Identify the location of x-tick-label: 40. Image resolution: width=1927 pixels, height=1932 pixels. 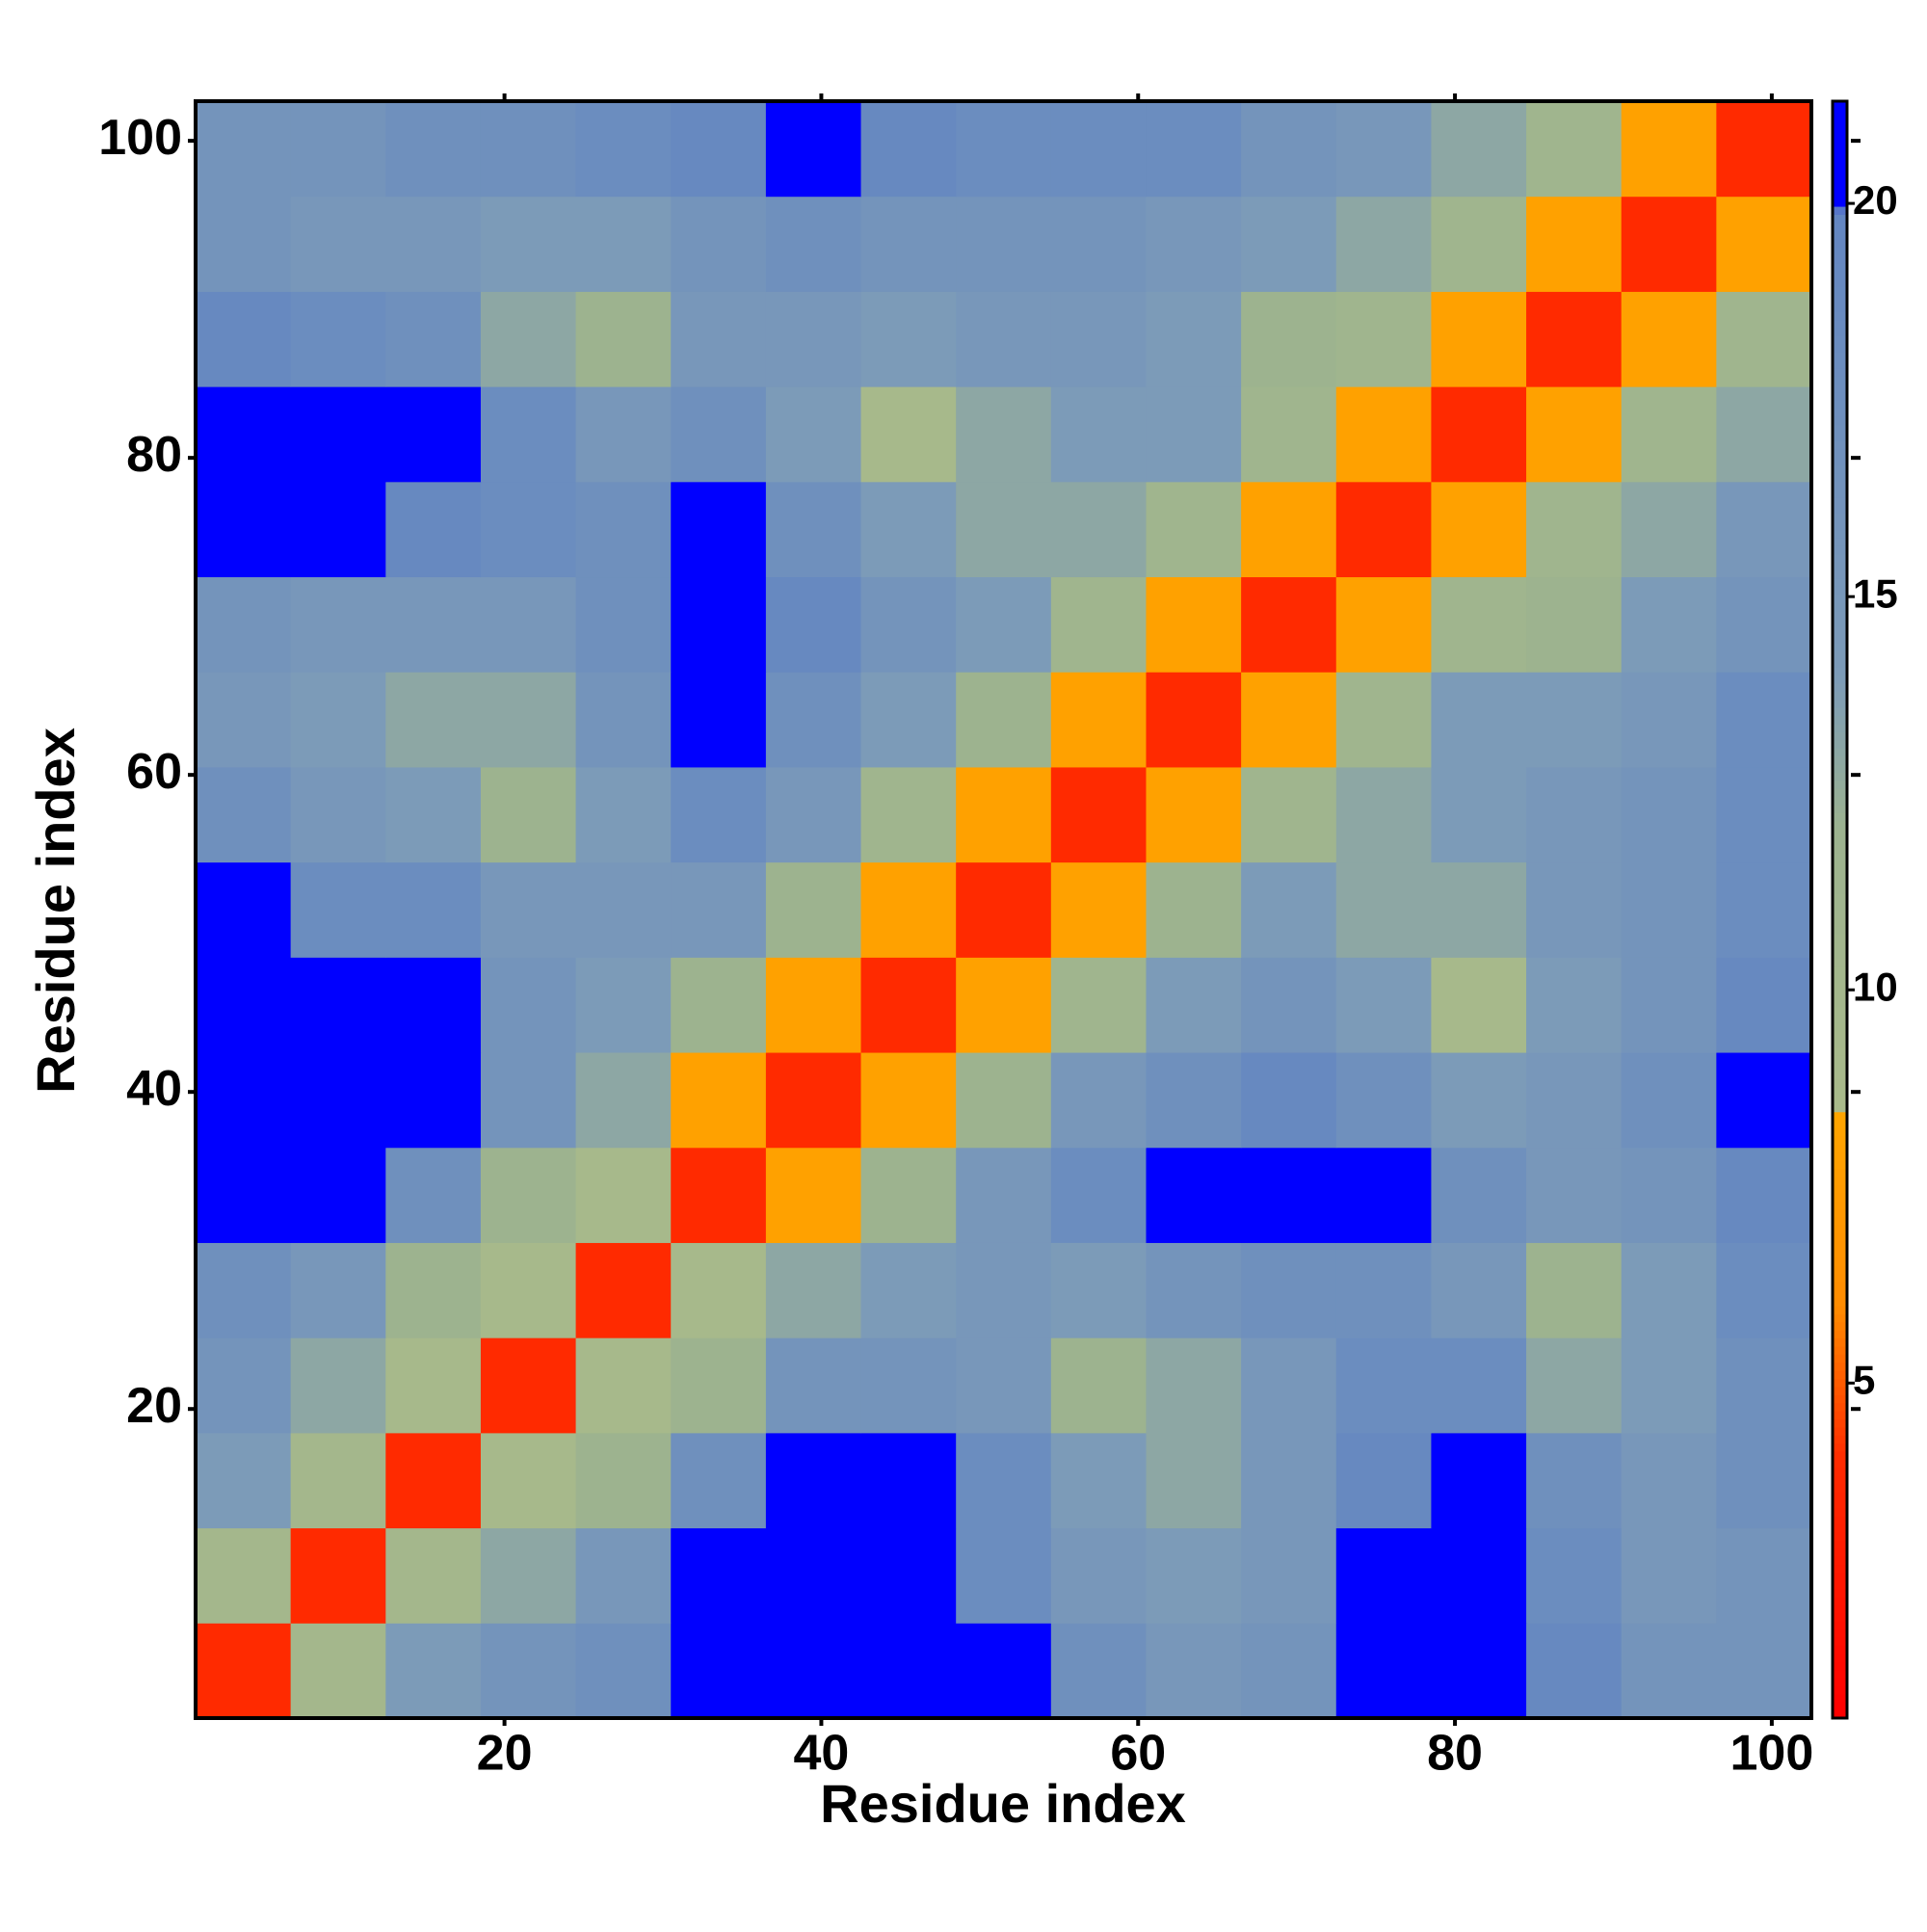
(822, 1754).